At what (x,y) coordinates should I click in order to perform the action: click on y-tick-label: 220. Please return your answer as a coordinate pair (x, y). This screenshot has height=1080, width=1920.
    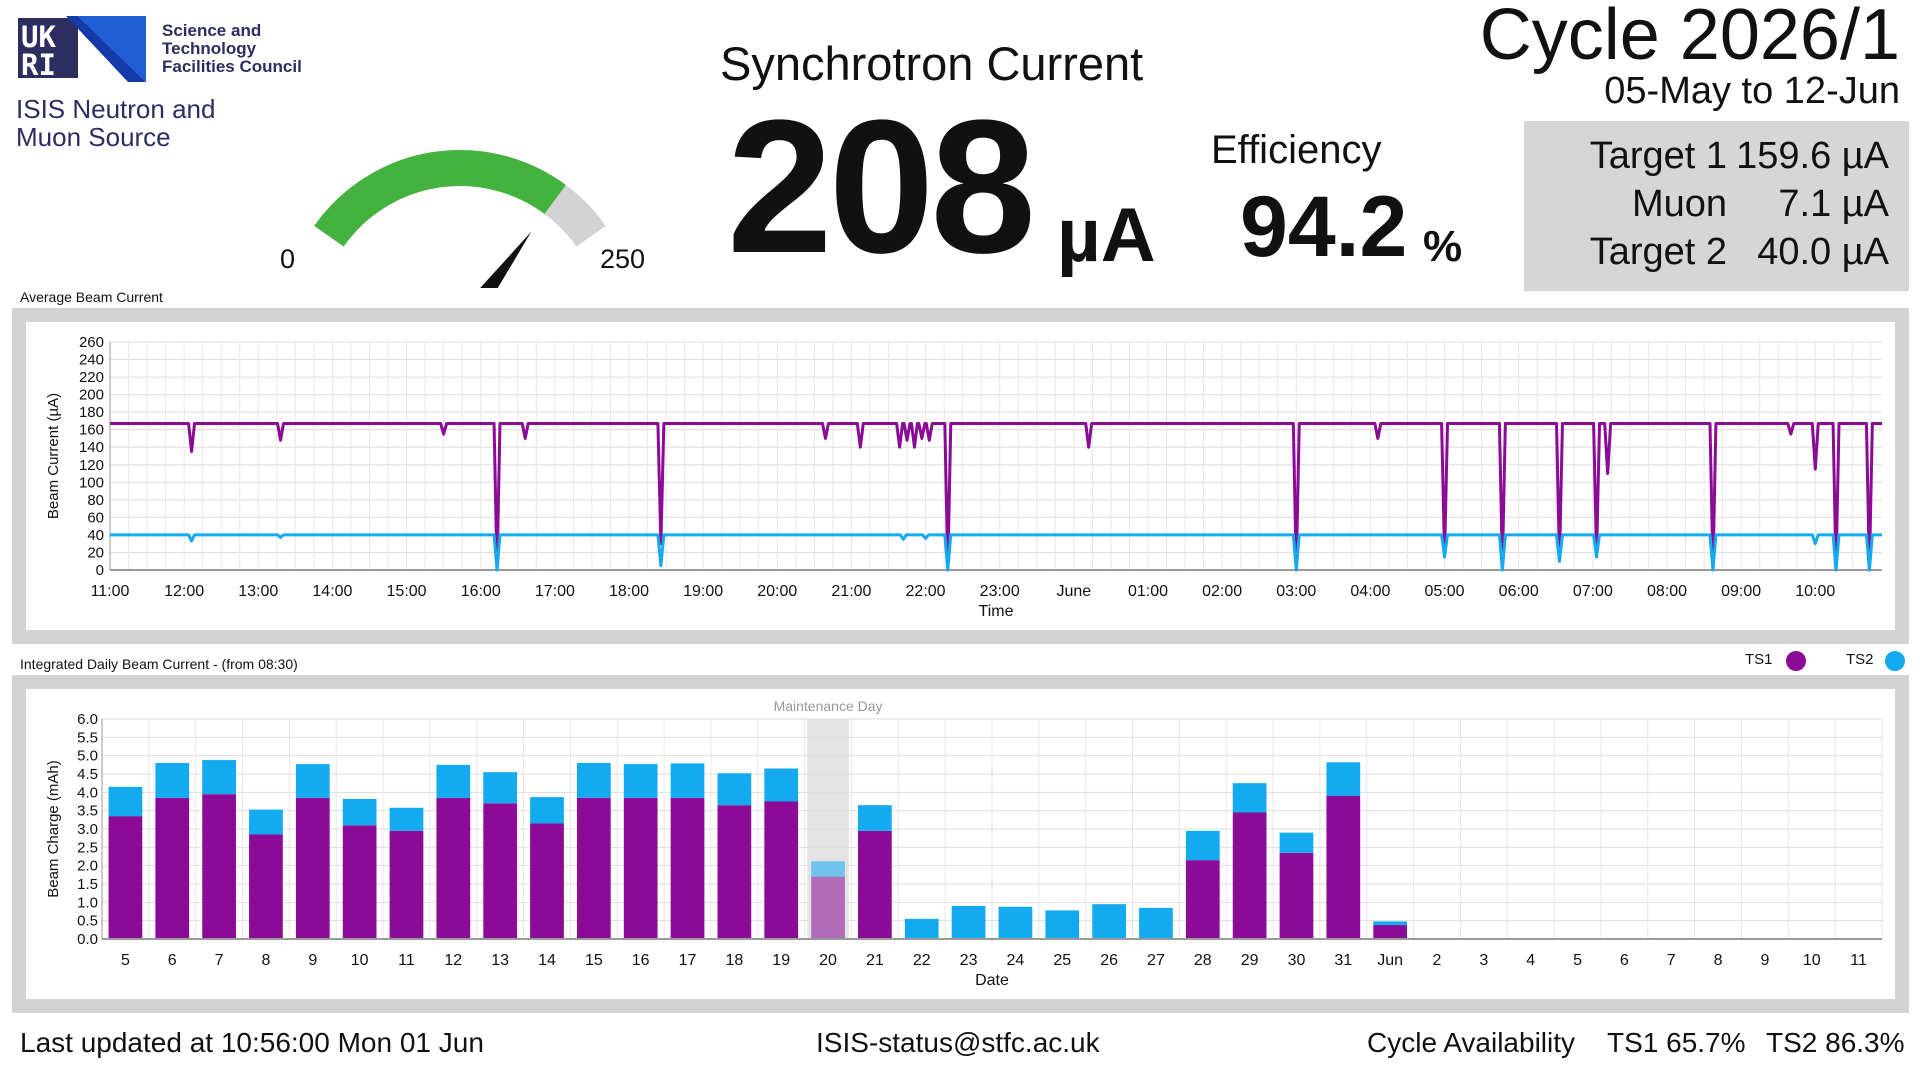
    Looking at the image, I should click on (91, 377).